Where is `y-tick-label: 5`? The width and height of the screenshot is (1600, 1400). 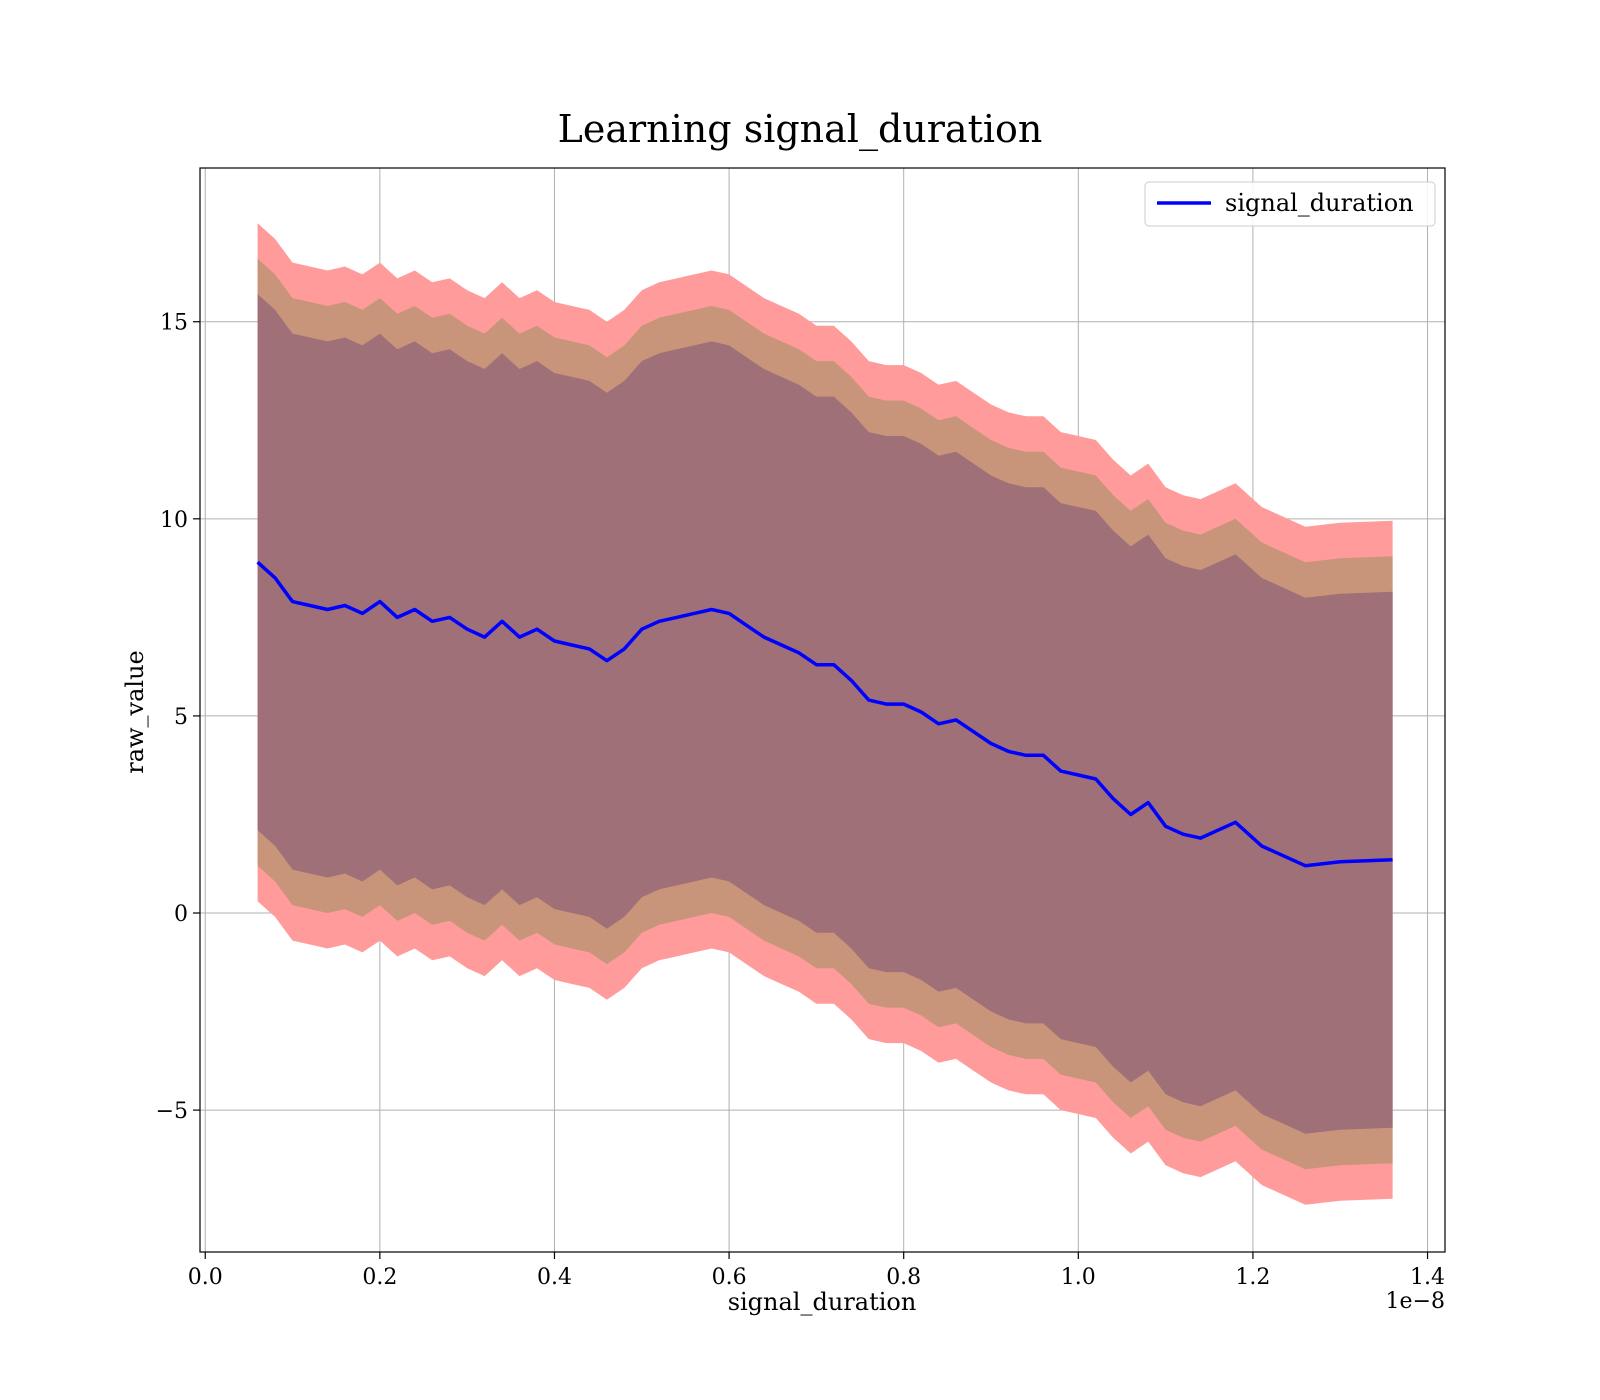
y-tick-label: 5 is located at coordinates (181, 717).